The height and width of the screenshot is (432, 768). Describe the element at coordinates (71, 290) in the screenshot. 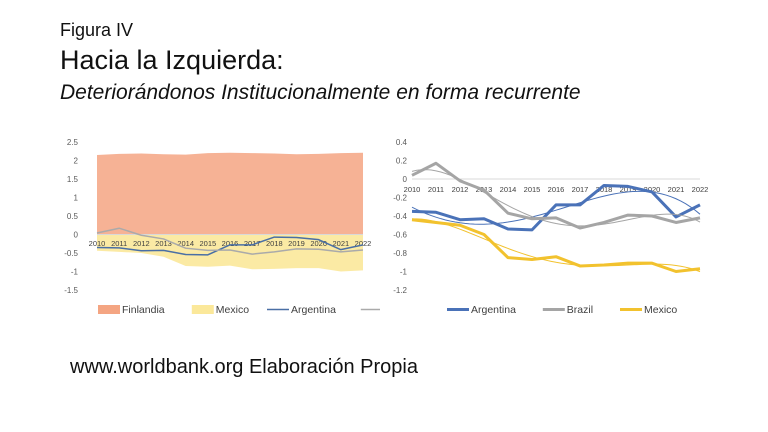

I see `y-tick-label: -1.5` at that location.